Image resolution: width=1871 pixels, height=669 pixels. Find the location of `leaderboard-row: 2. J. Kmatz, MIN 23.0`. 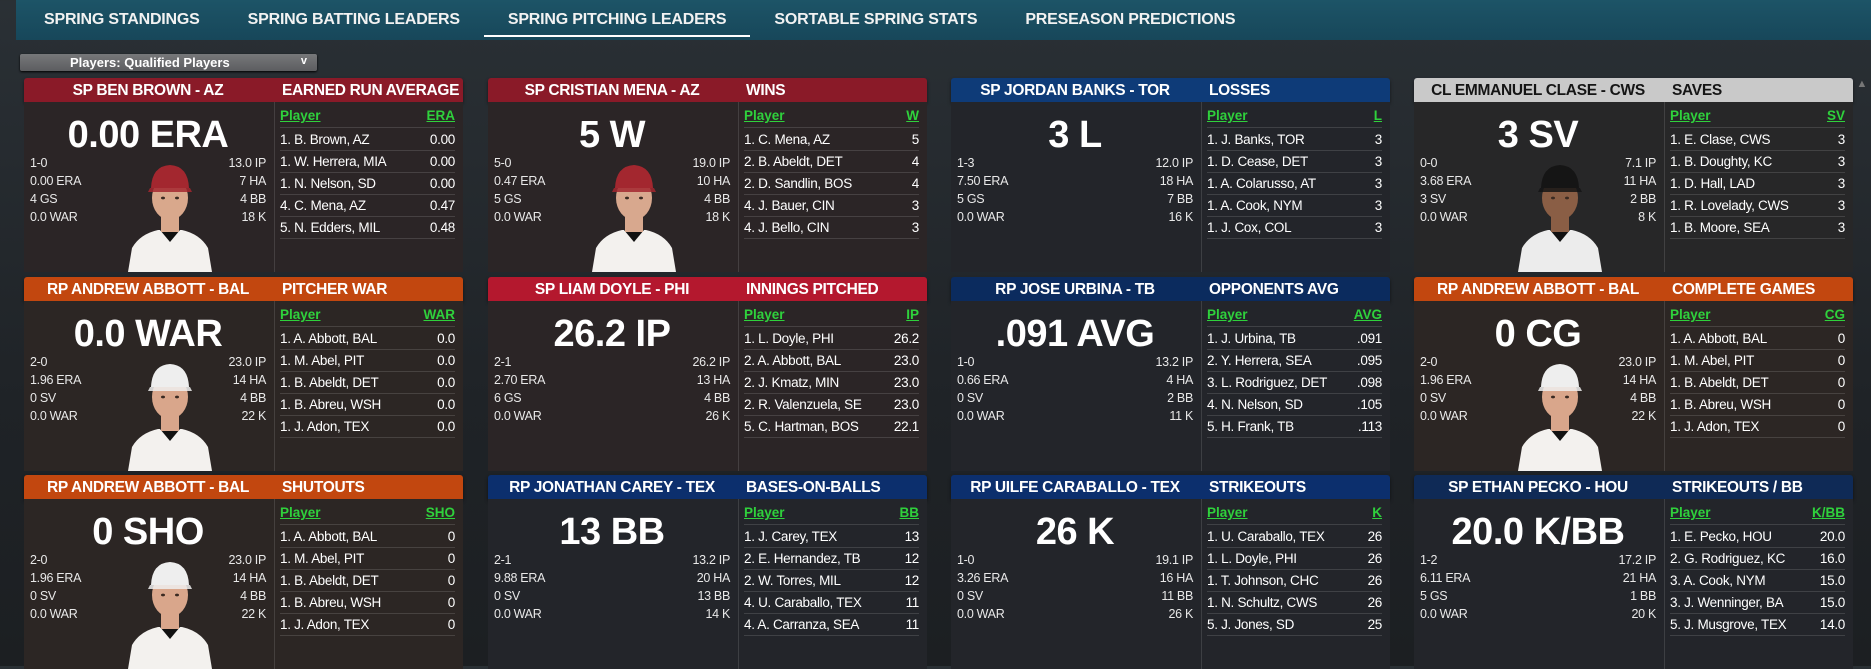

leaderboard-row: 2. J. Kmatz, MIN 23.0 is located at coordinates (831, 383).